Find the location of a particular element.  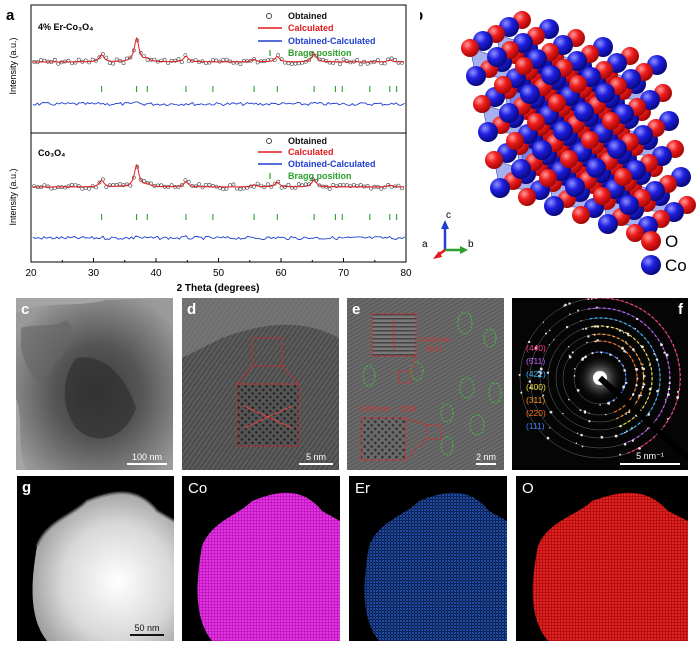

legend-bragg: Bragg position is located at coordinates (320, 176).